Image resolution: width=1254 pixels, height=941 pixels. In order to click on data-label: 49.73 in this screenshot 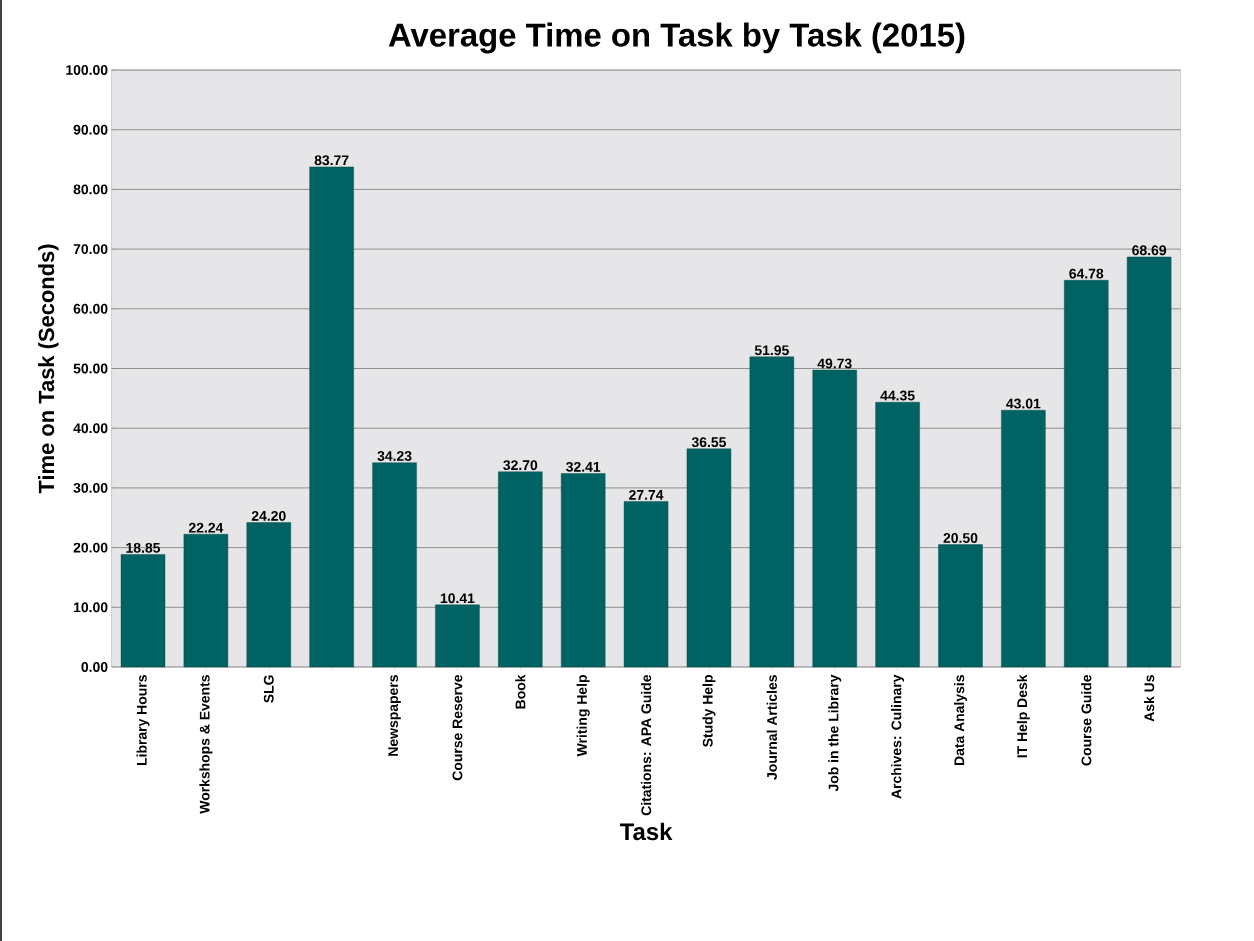, I will do `click(834, 363)`.